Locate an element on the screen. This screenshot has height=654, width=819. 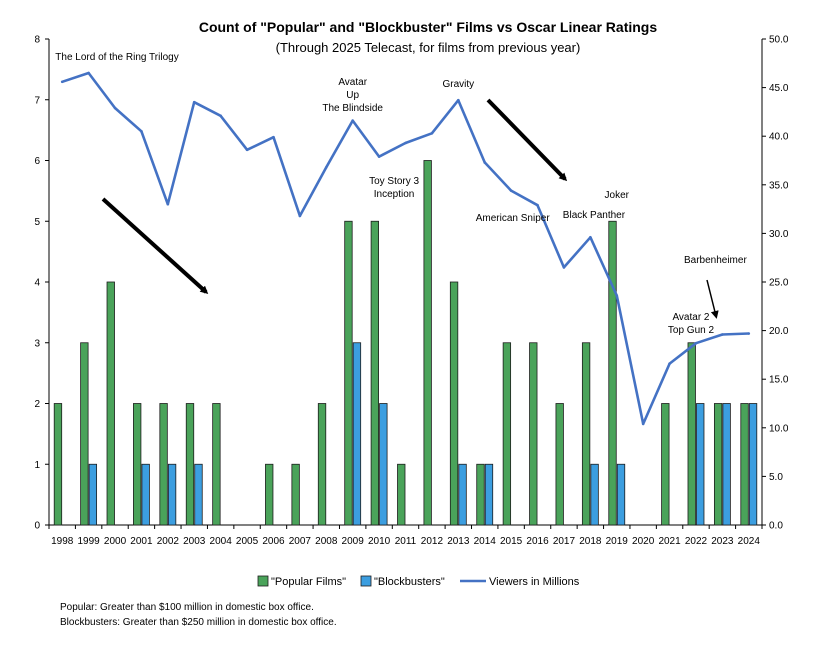
x-tick-label: 2016 is located at coordinates (537, 541).